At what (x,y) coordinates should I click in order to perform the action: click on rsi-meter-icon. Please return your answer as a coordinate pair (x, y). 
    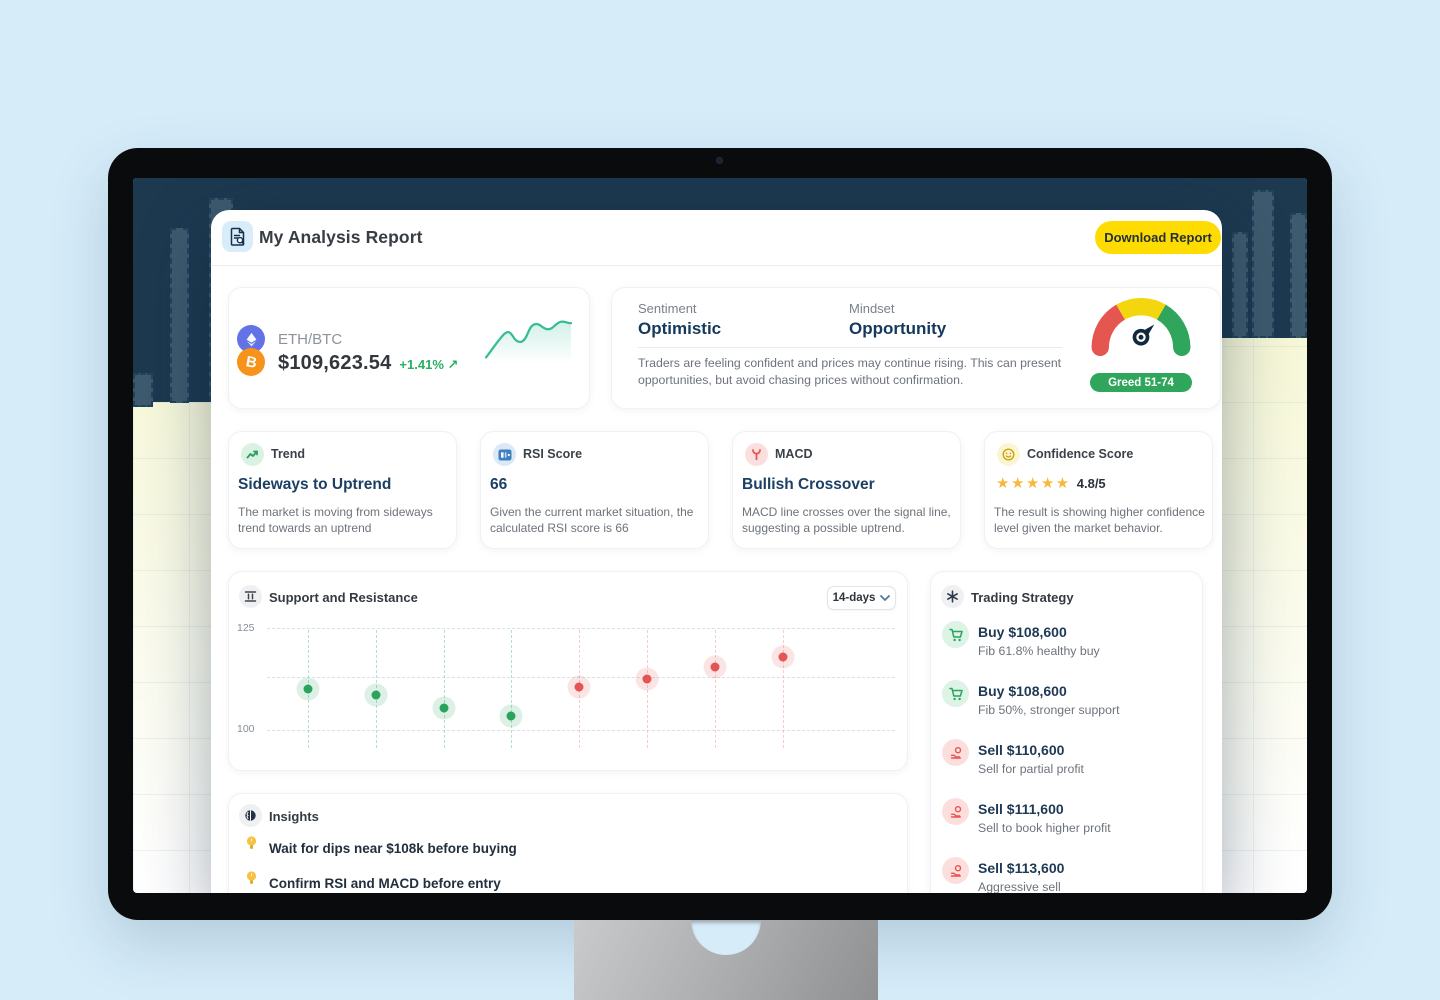
    Looking at the image, I should click on (504, 454).